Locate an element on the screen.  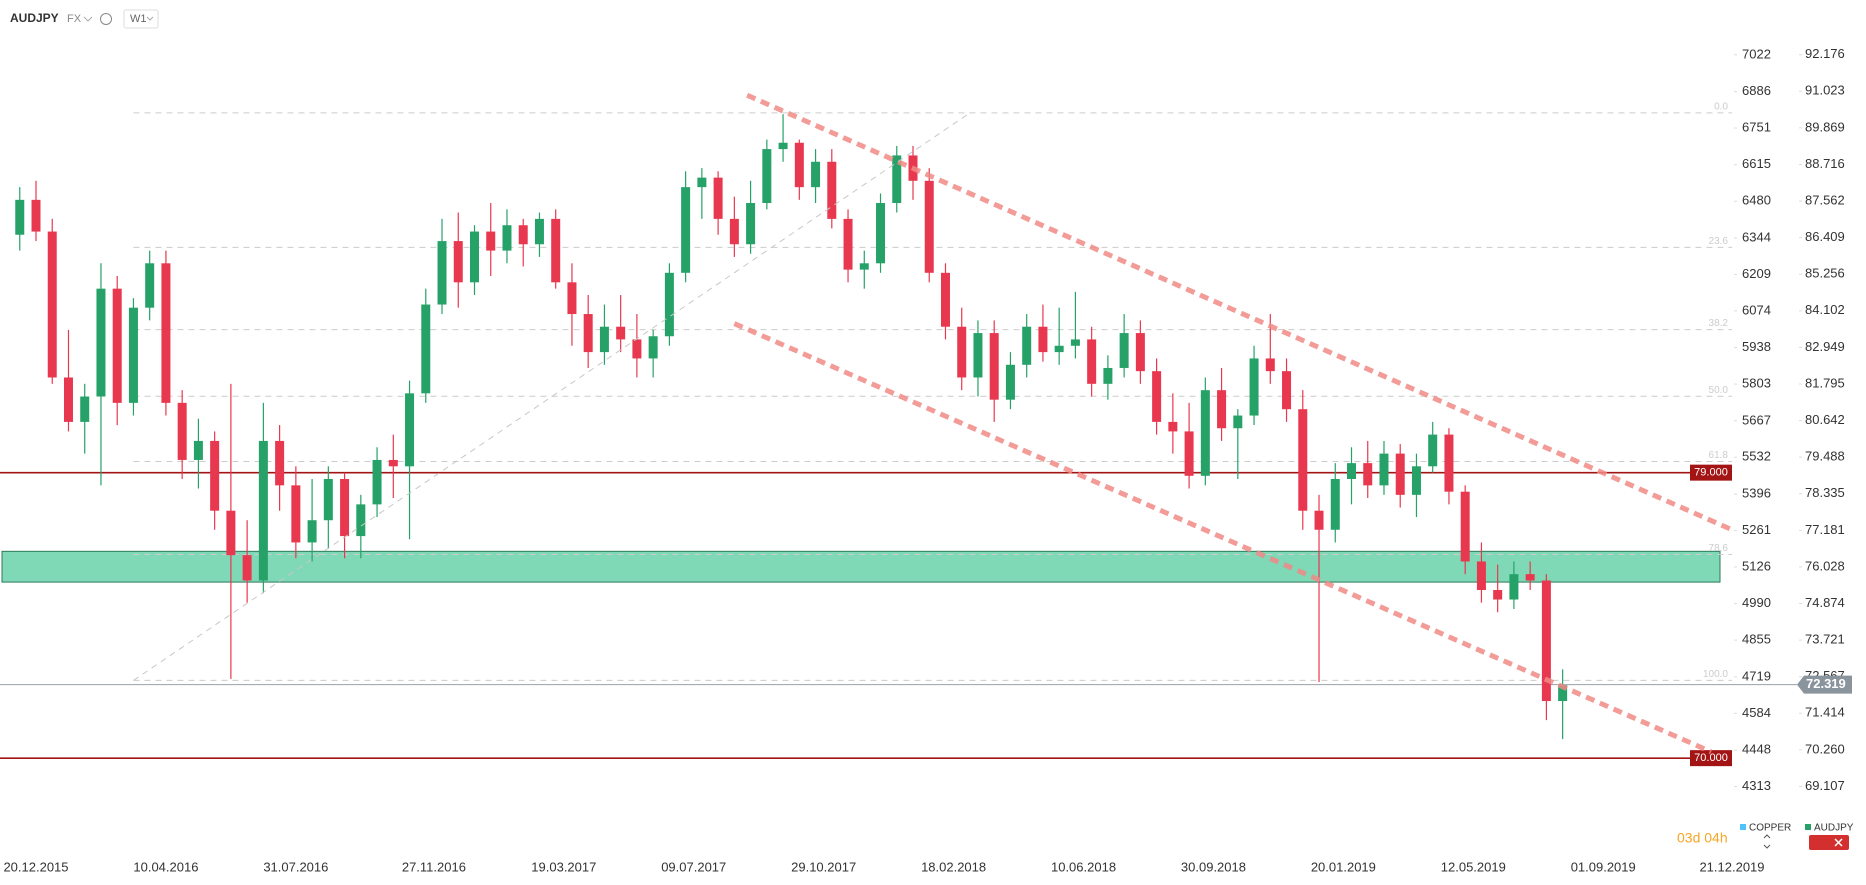
x-tick-label: 20.12.2015 is located at coordinates (35, 866).